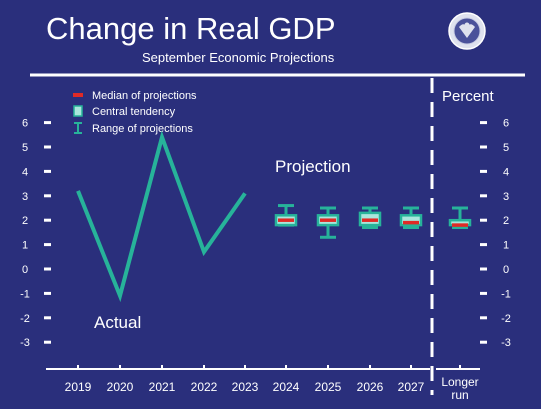 The image size is (541, 409). I want to click on x-tick-label-longer-run: Longer run, so click(459, 388).